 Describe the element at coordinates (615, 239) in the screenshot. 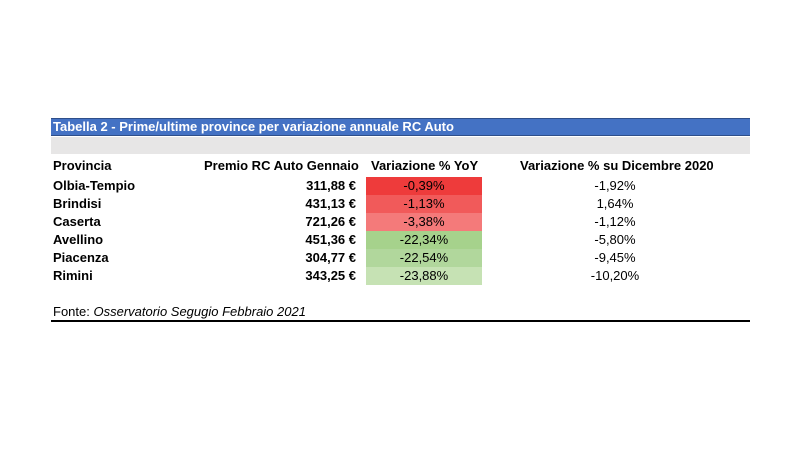

I see `variazione-dicembre-cell: -5,80%` at that location.